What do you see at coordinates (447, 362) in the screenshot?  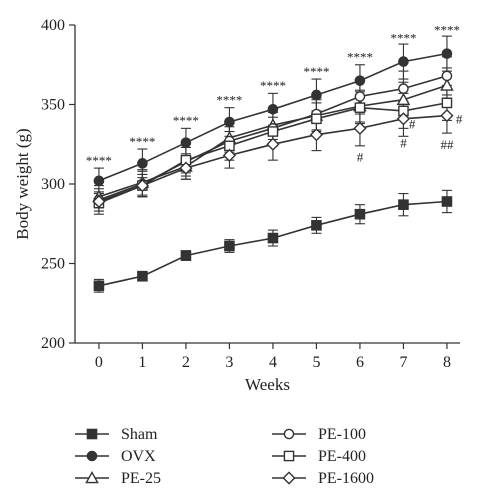 I see `x-tick-label: 8` at bounding box center [447, 362].